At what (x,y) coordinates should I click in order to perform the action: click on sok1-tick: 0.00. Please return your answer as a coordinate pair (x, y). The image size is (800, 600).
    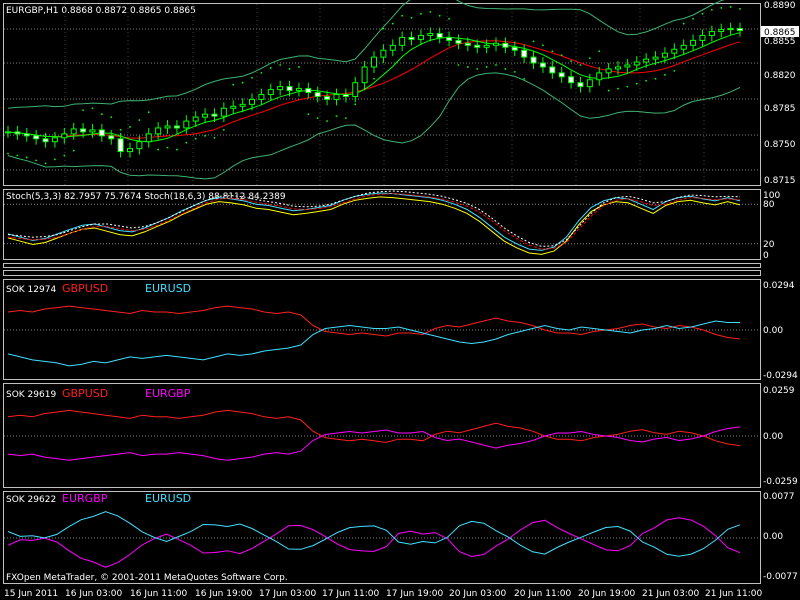
    Looking at the image, I should click on (773, 331).